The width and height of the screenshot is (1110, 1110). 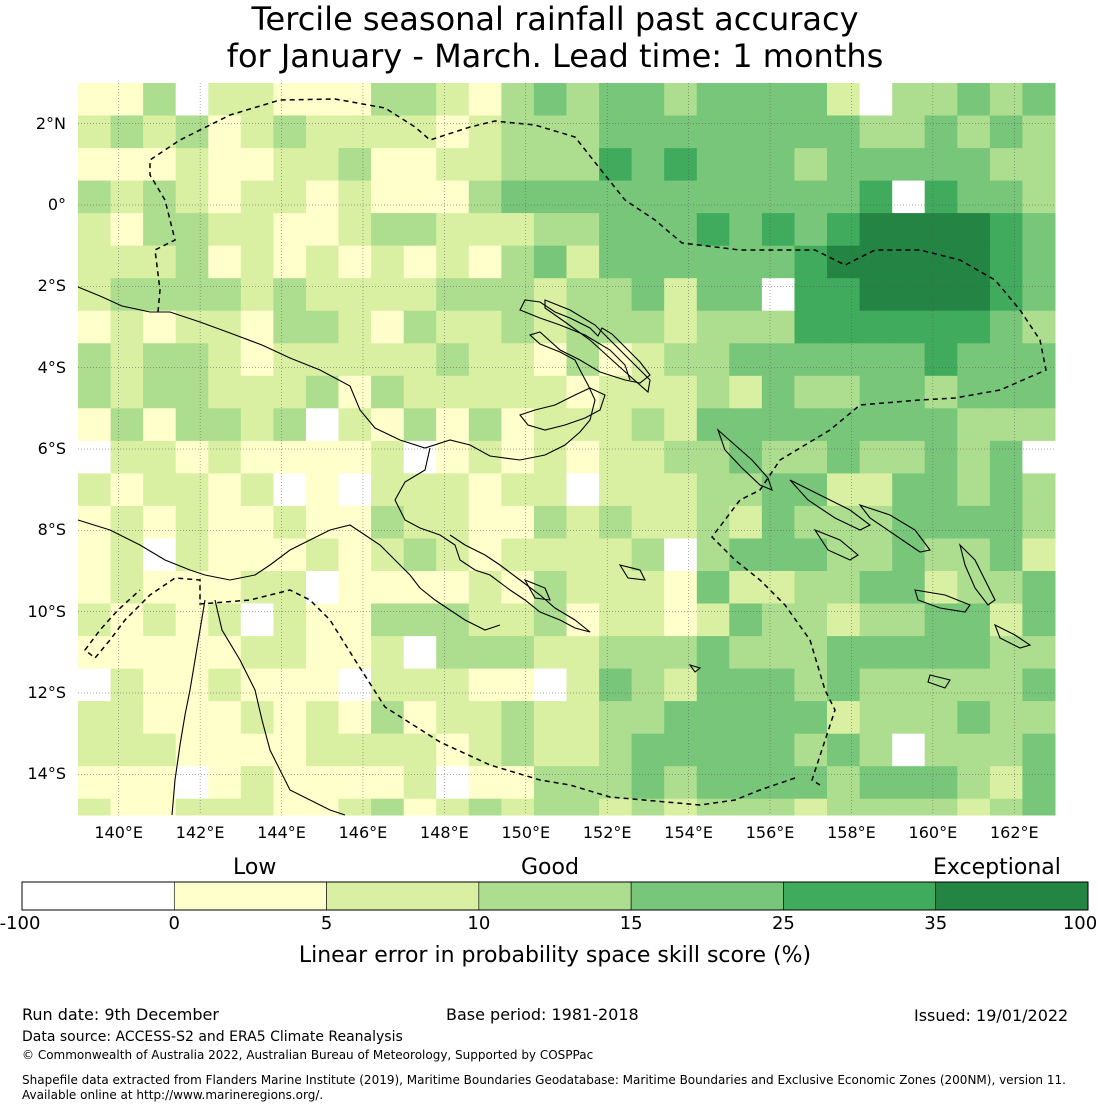 I want to click on colorbar-tick-label: 100, so click(x=1080, y=923).